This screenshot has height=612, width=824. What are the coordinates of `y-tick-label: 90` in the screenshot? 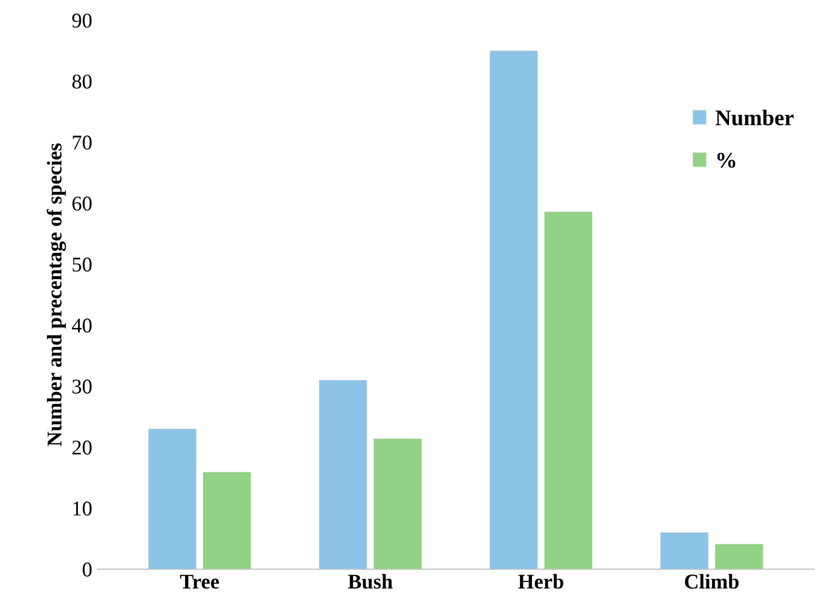 It's located at (82, 21).